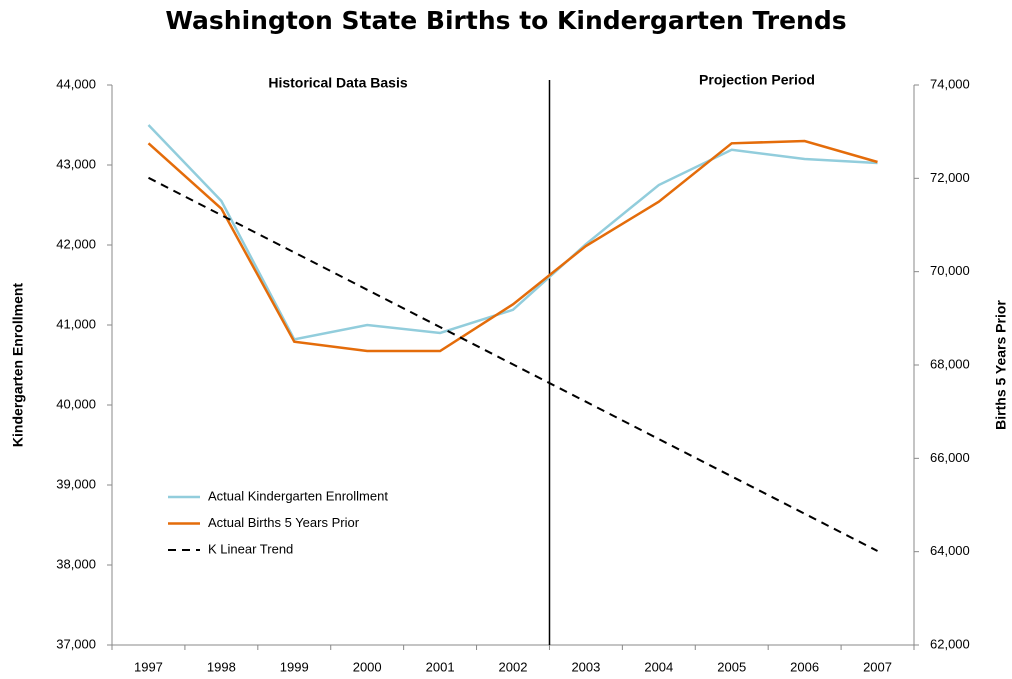 The width and height of the screenshot is (1012, 679). Describe the element at coordinates (950, 270) in the screenshot. I see `y2-tick-label: 70,000` at that location.